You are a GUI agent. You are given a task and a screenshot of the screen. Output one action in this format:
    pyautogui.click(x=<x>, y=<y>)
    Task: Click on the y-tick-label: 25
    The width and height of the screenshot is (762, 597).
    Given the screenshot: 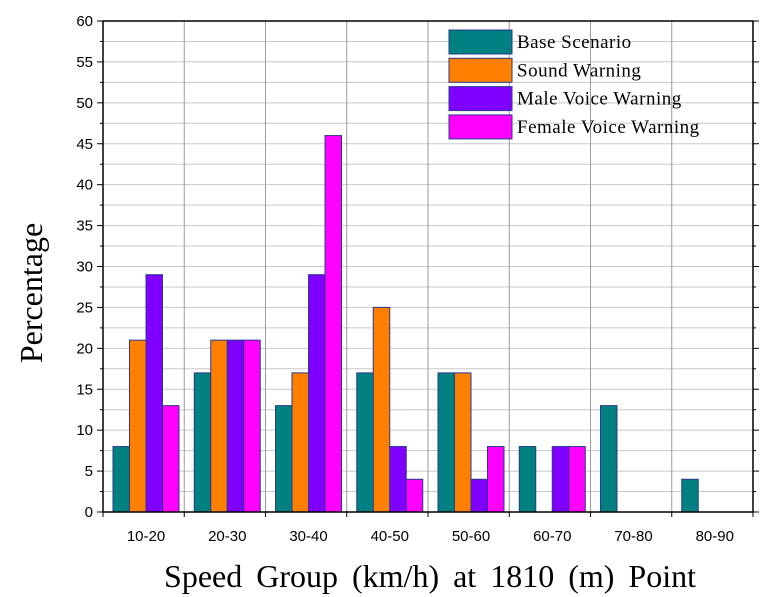 What is the action you would take?
    pyautogui.click(x=84, y=307)
    